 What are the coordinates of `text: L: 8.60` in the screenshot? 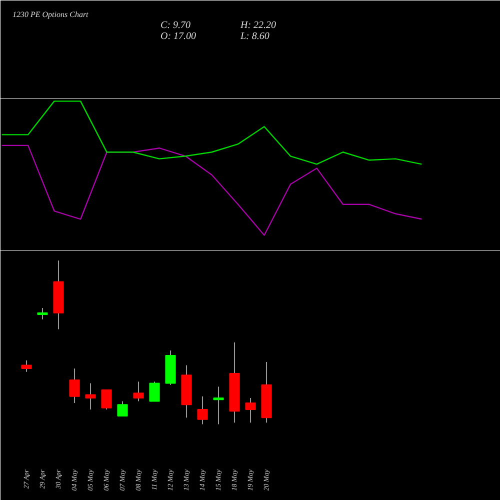 It's located at (255, 36).